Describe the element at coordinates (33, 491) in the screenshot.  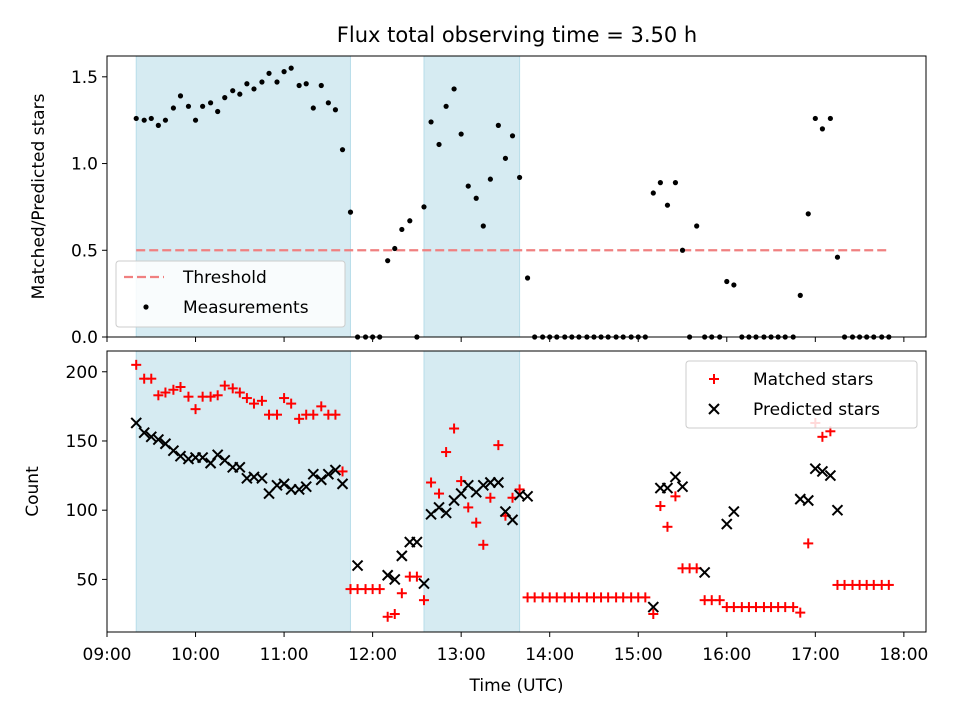
I see `bottom-y-axis-label: Count` at that location.